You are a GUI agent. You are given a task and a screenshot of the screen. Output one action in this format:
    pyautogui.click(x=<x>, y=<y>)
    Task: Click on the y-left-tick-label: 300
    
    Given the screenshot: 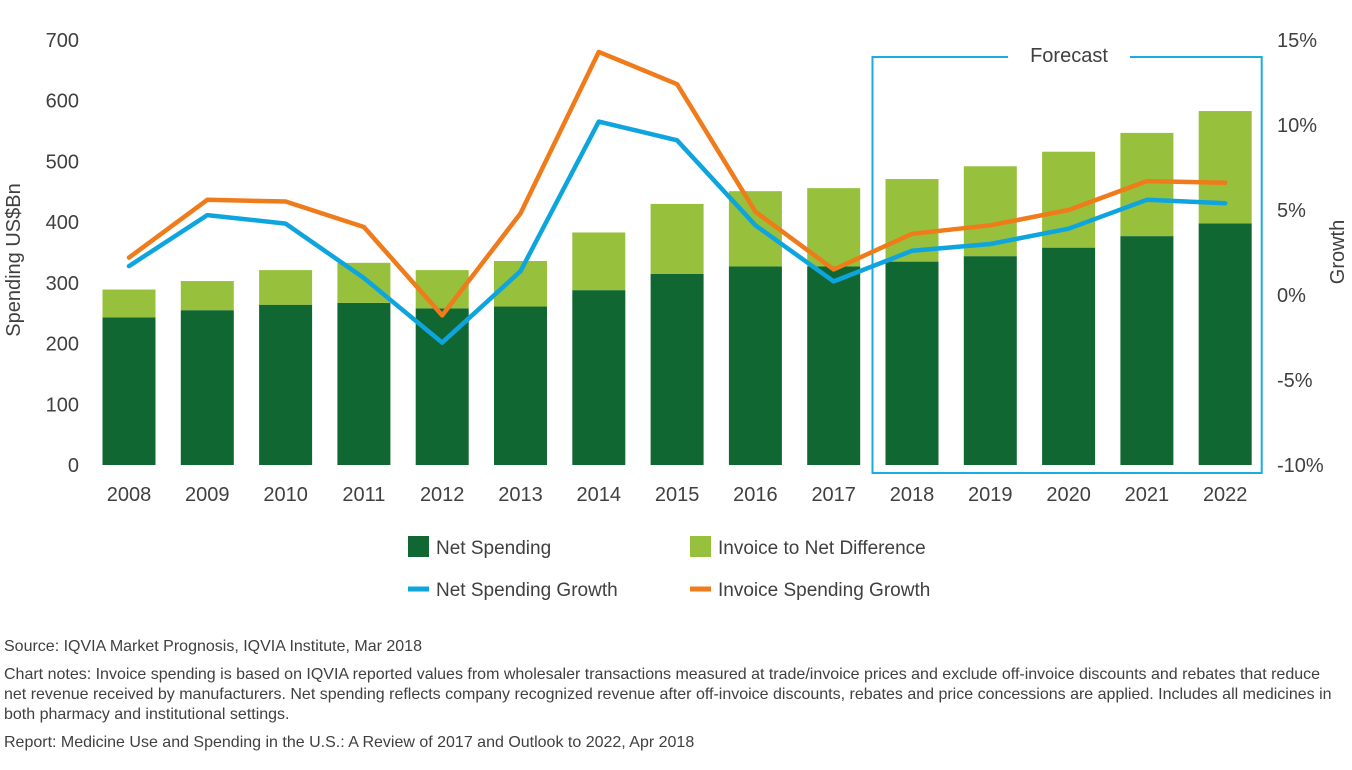 What is the action you would take?
    pyautogui.click(x=62, y=284)
    